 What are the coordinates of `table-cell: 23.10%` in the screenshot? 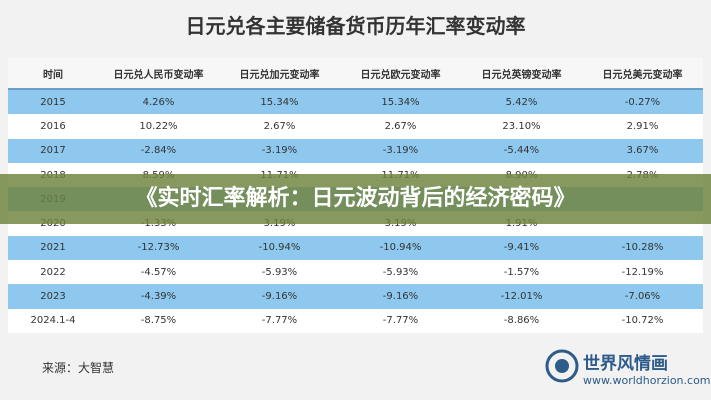 It's located at (521, 126).